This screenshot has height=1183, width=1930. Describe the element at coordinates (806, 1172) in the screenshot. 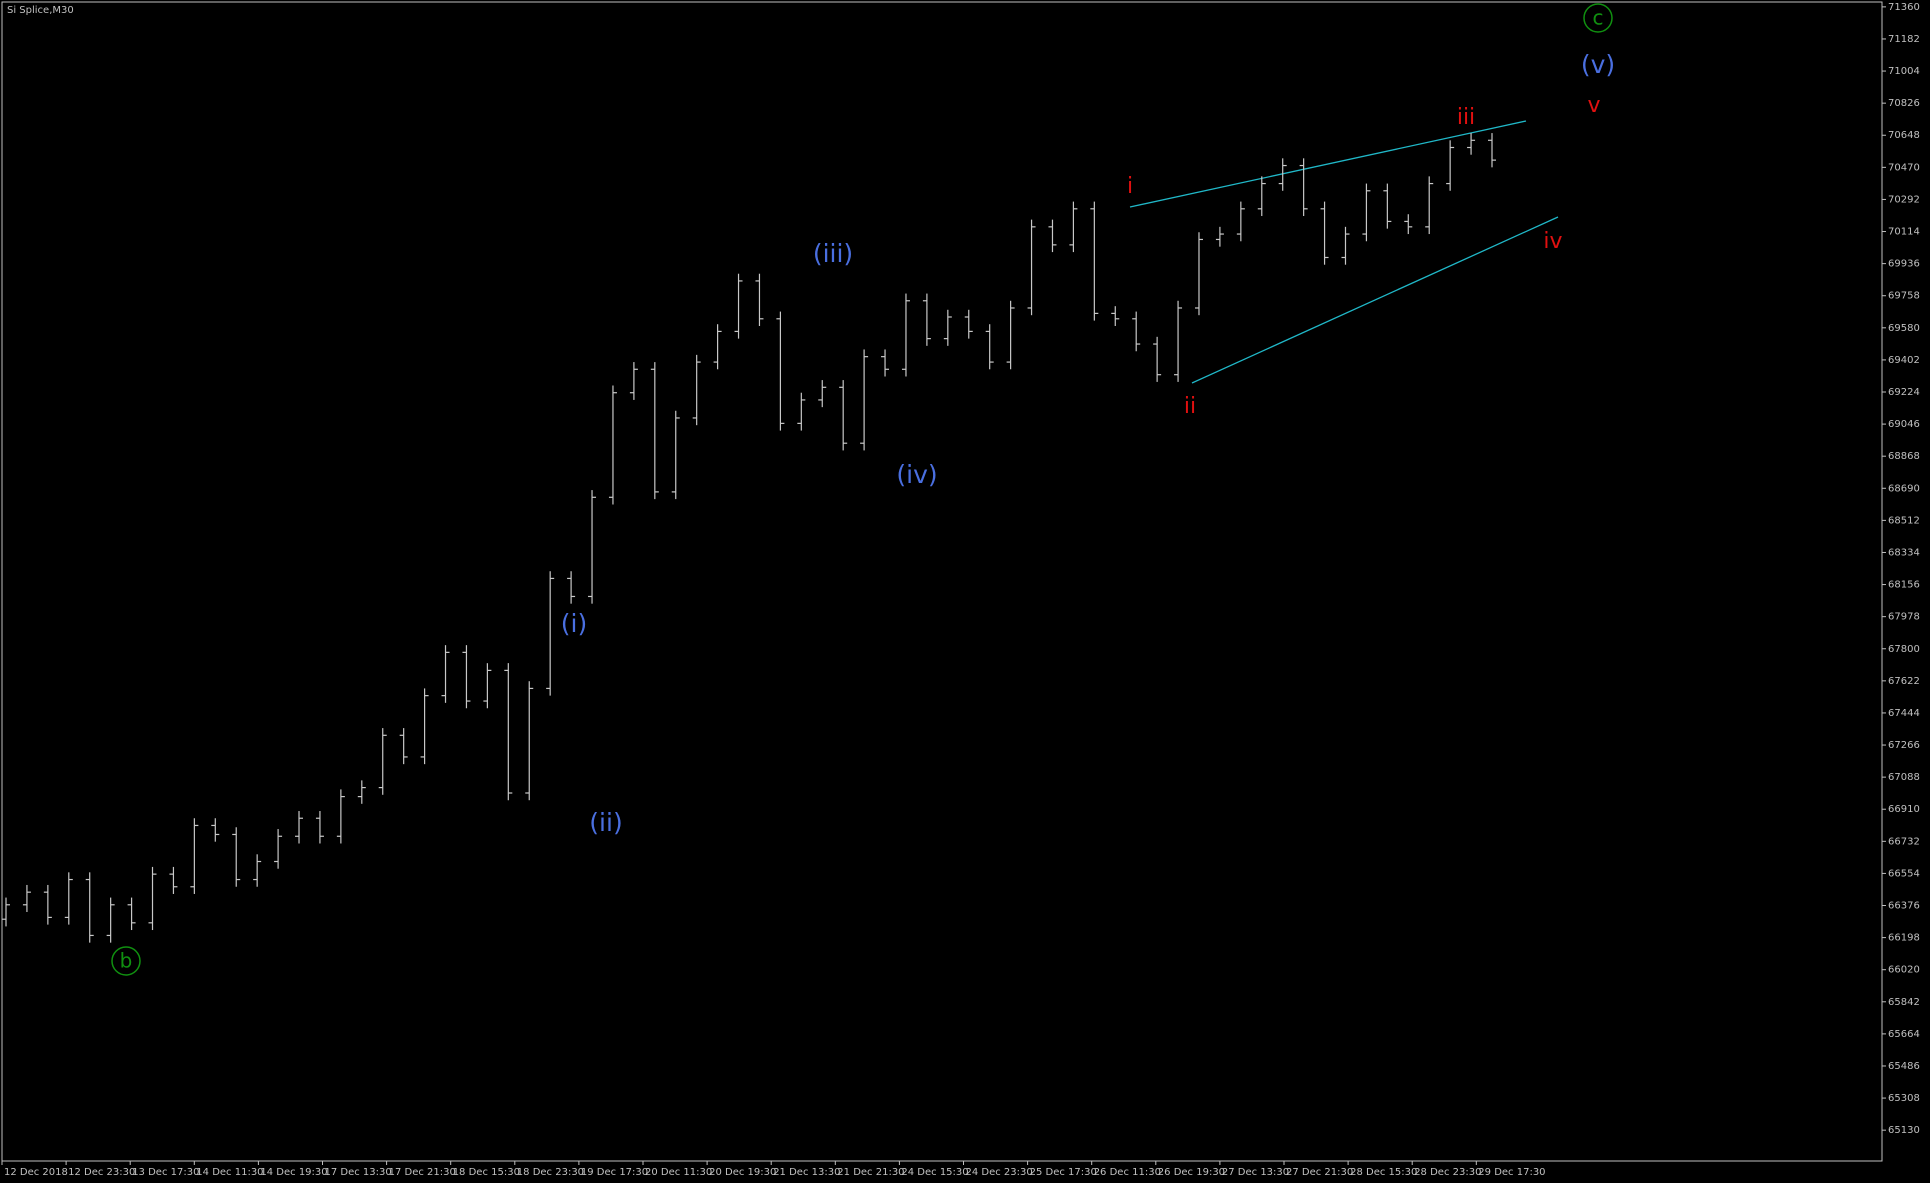

I see `x-tick-label: 21 Dec 13:30` at that location.